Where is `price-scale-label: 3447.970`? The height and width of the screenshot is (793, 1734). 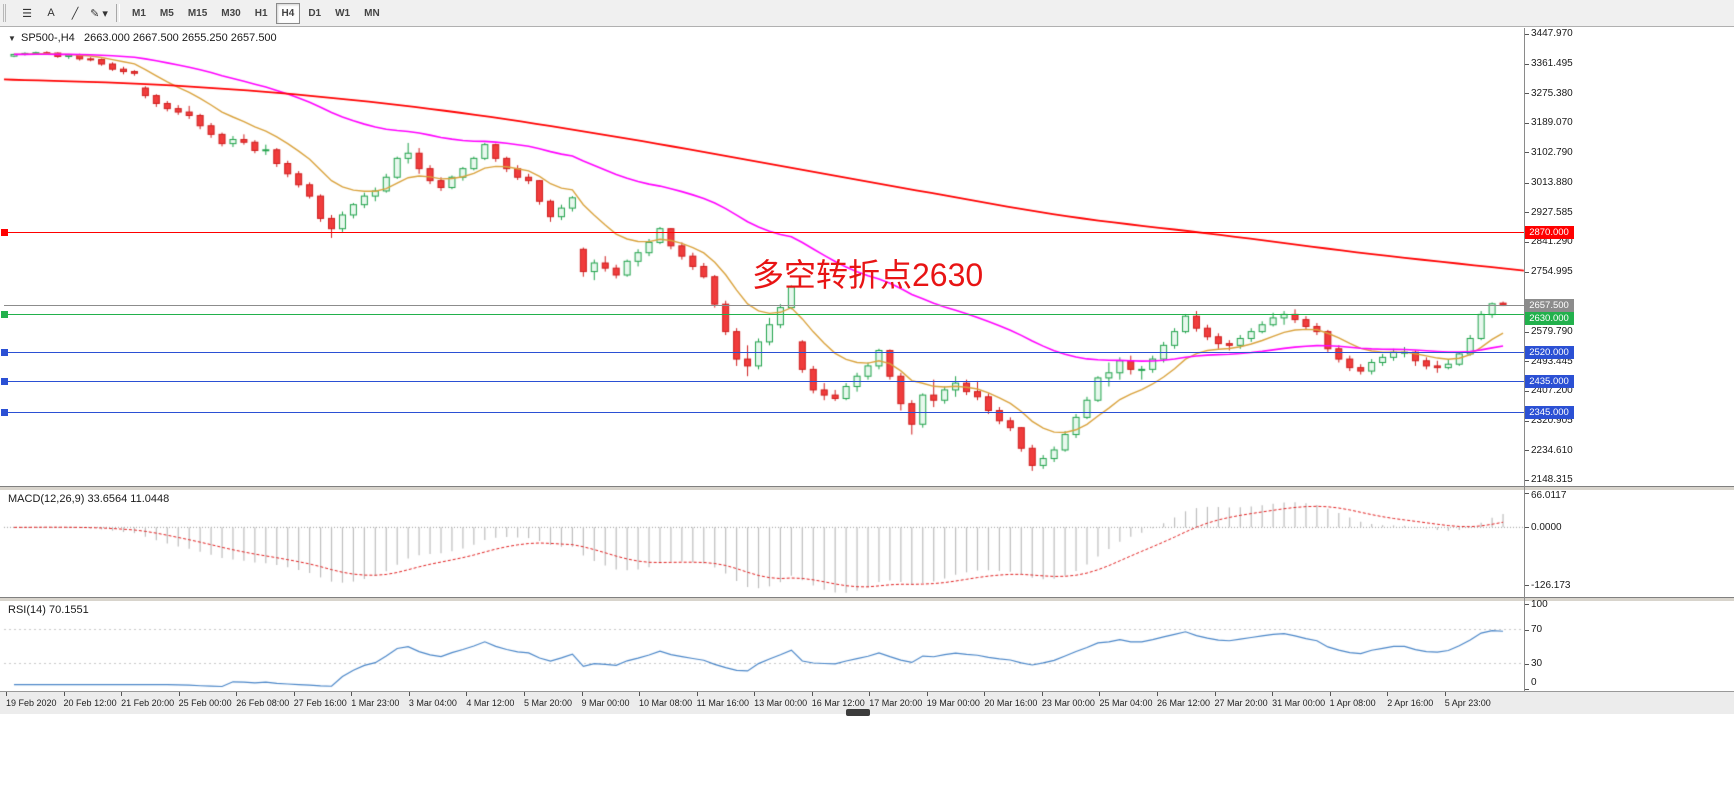 price-scale-label: 3447.970 is located at coordinates (1552, 34).